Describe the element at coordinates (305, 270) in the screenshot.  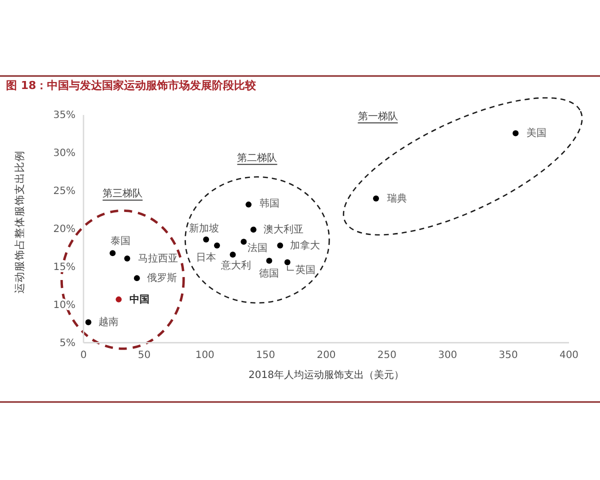
I see `annotation: 英国` at that location.